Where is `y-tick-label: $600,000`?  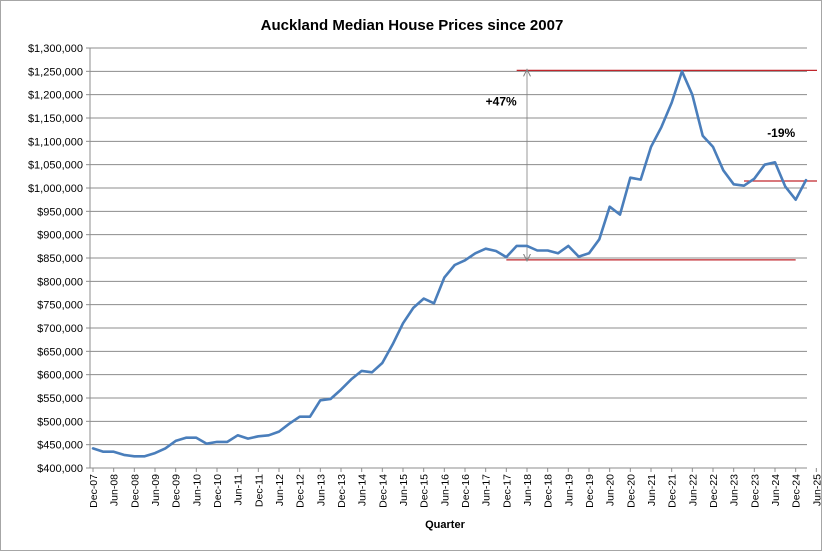
y-tick-label: $600,000 is located at coordinates (60, 376).